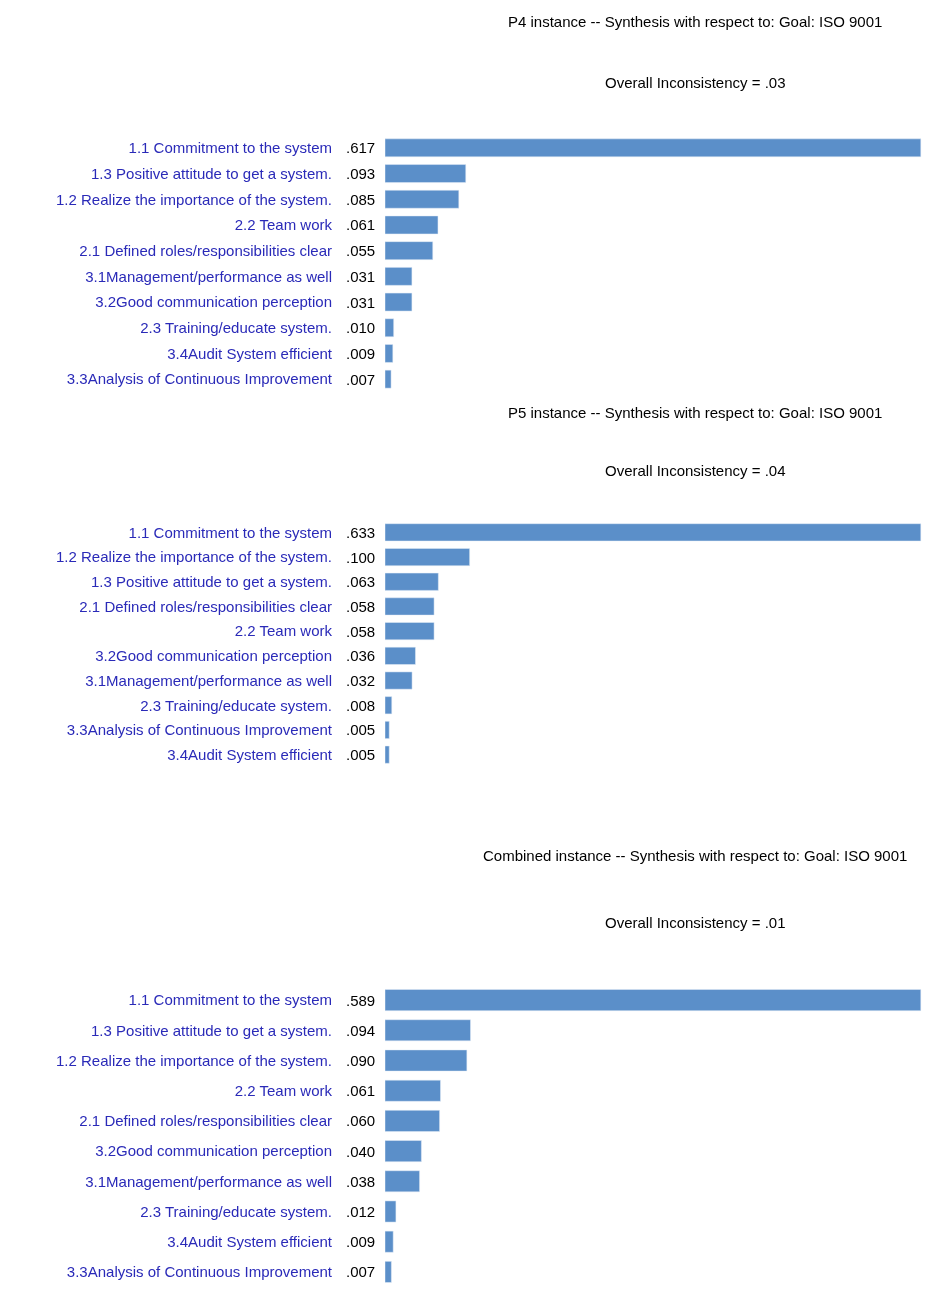 Image resolution: width=951 pixels, height=1293 pixels. I want to click on chart-title: P5 instance -- Synthesis with respect to: Goal: ISO 9001, so click(695, 412).